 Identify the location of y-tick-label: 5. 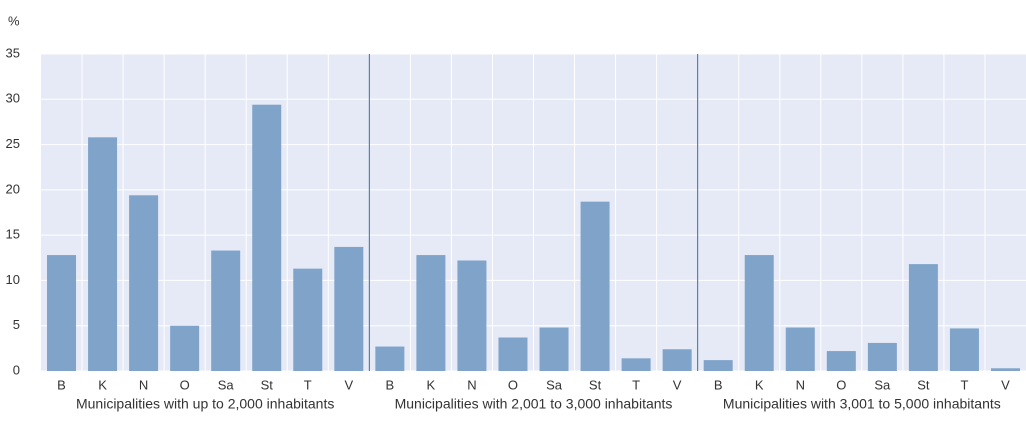
(16, 324).